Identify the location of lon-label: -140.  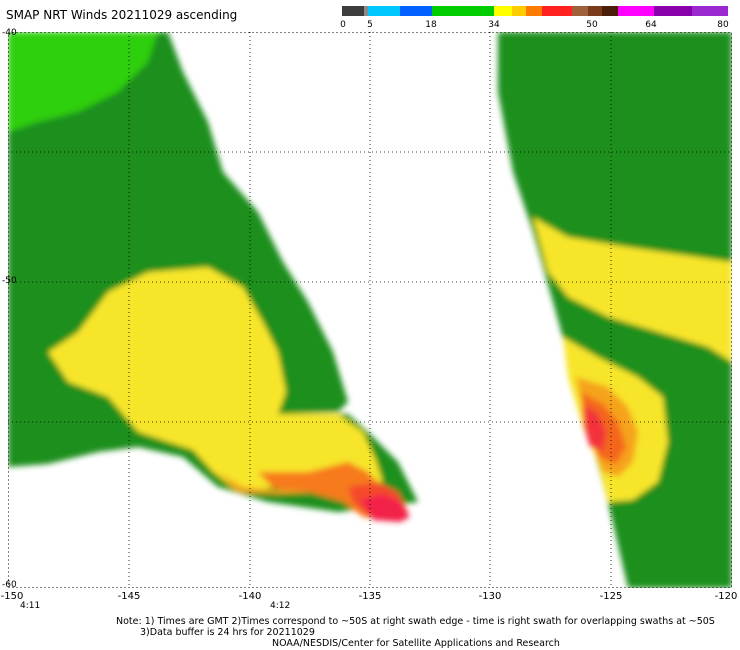
(250, 596).